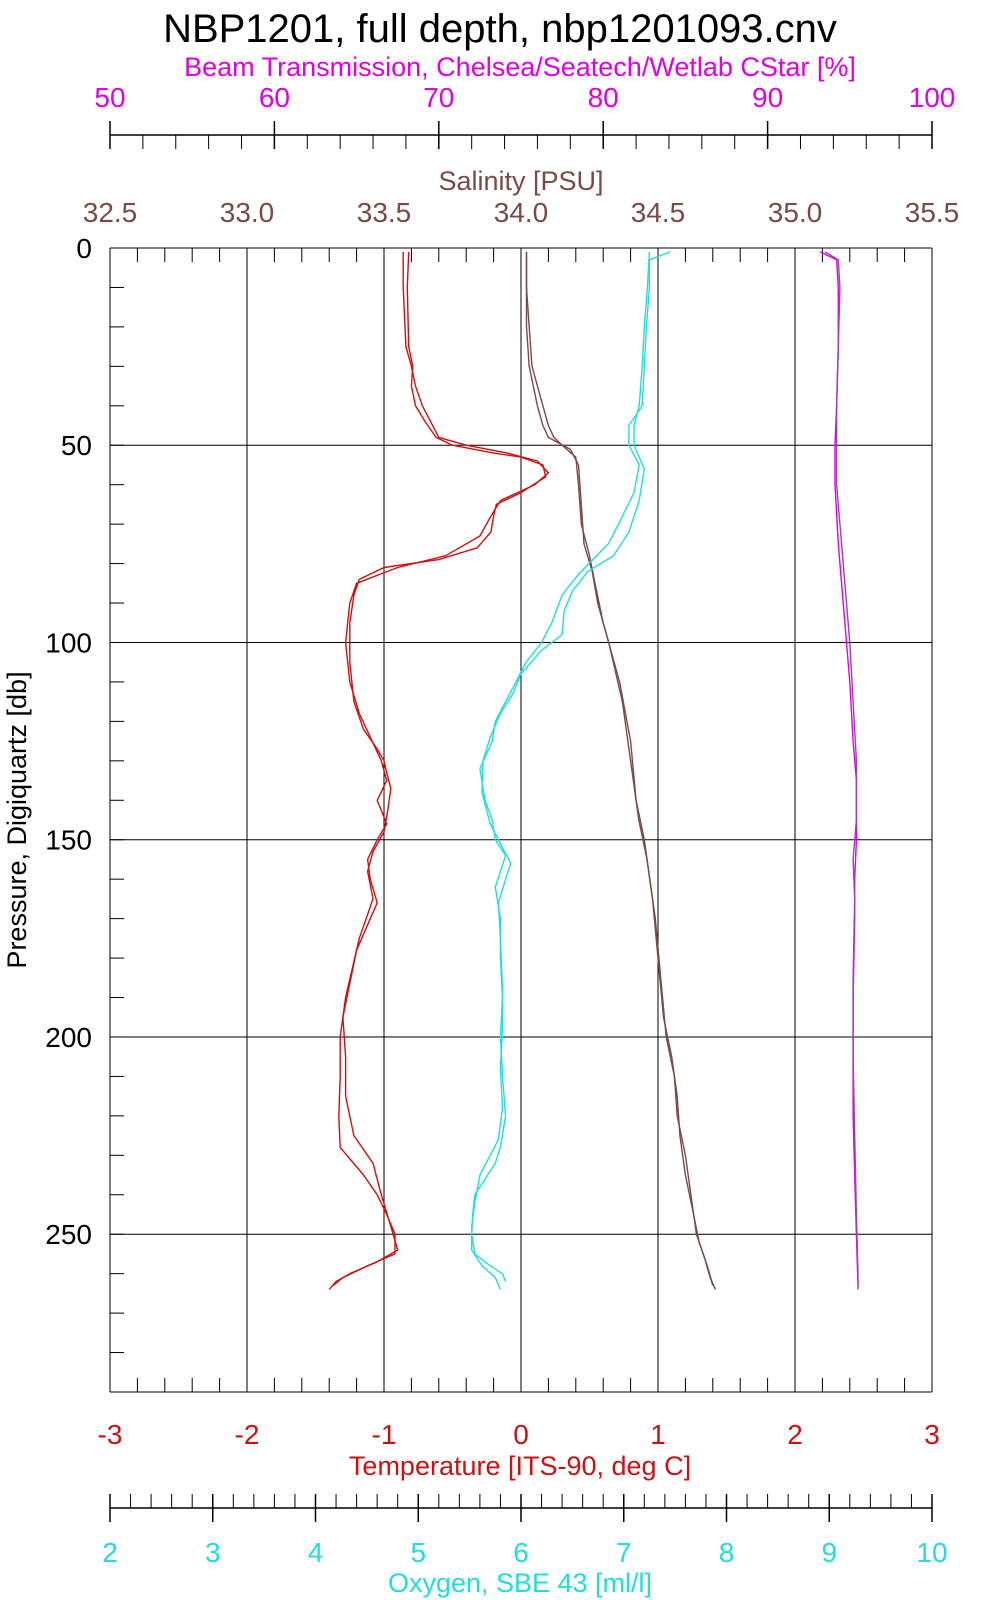 This screenshot has height=1600, width=1000. I want to click on series-line-beam_down, so click(839, 768).